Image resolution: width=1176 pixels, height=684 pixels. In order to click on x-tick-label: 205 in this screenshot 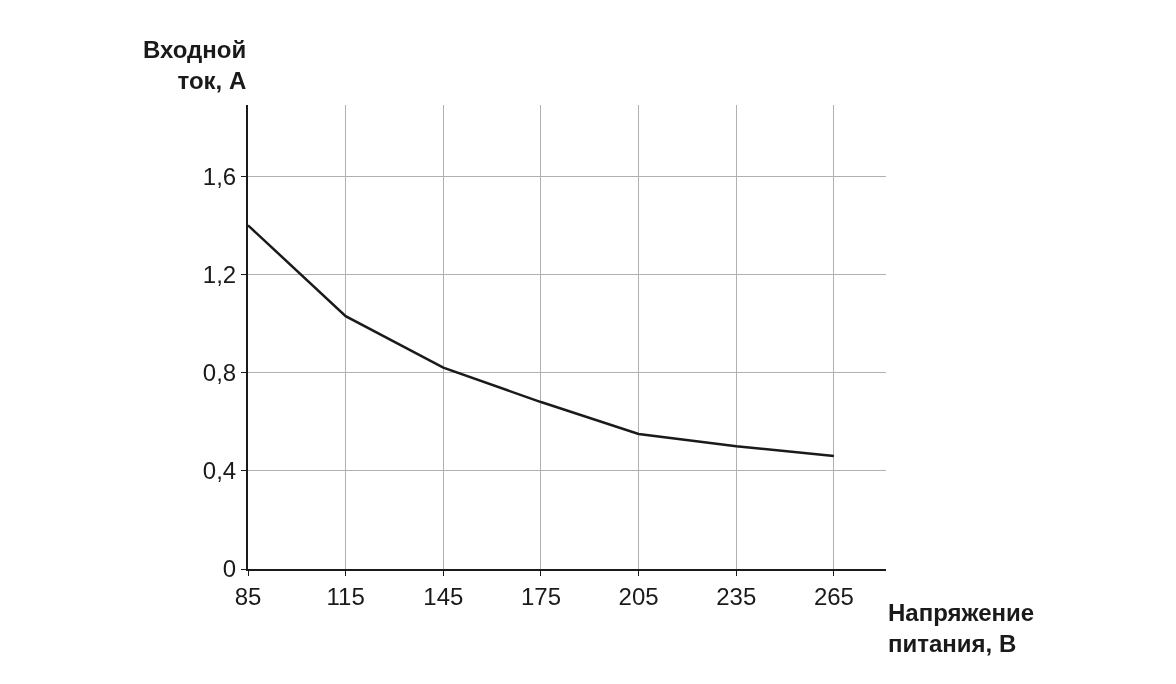, I will do `click(638, 596)`.